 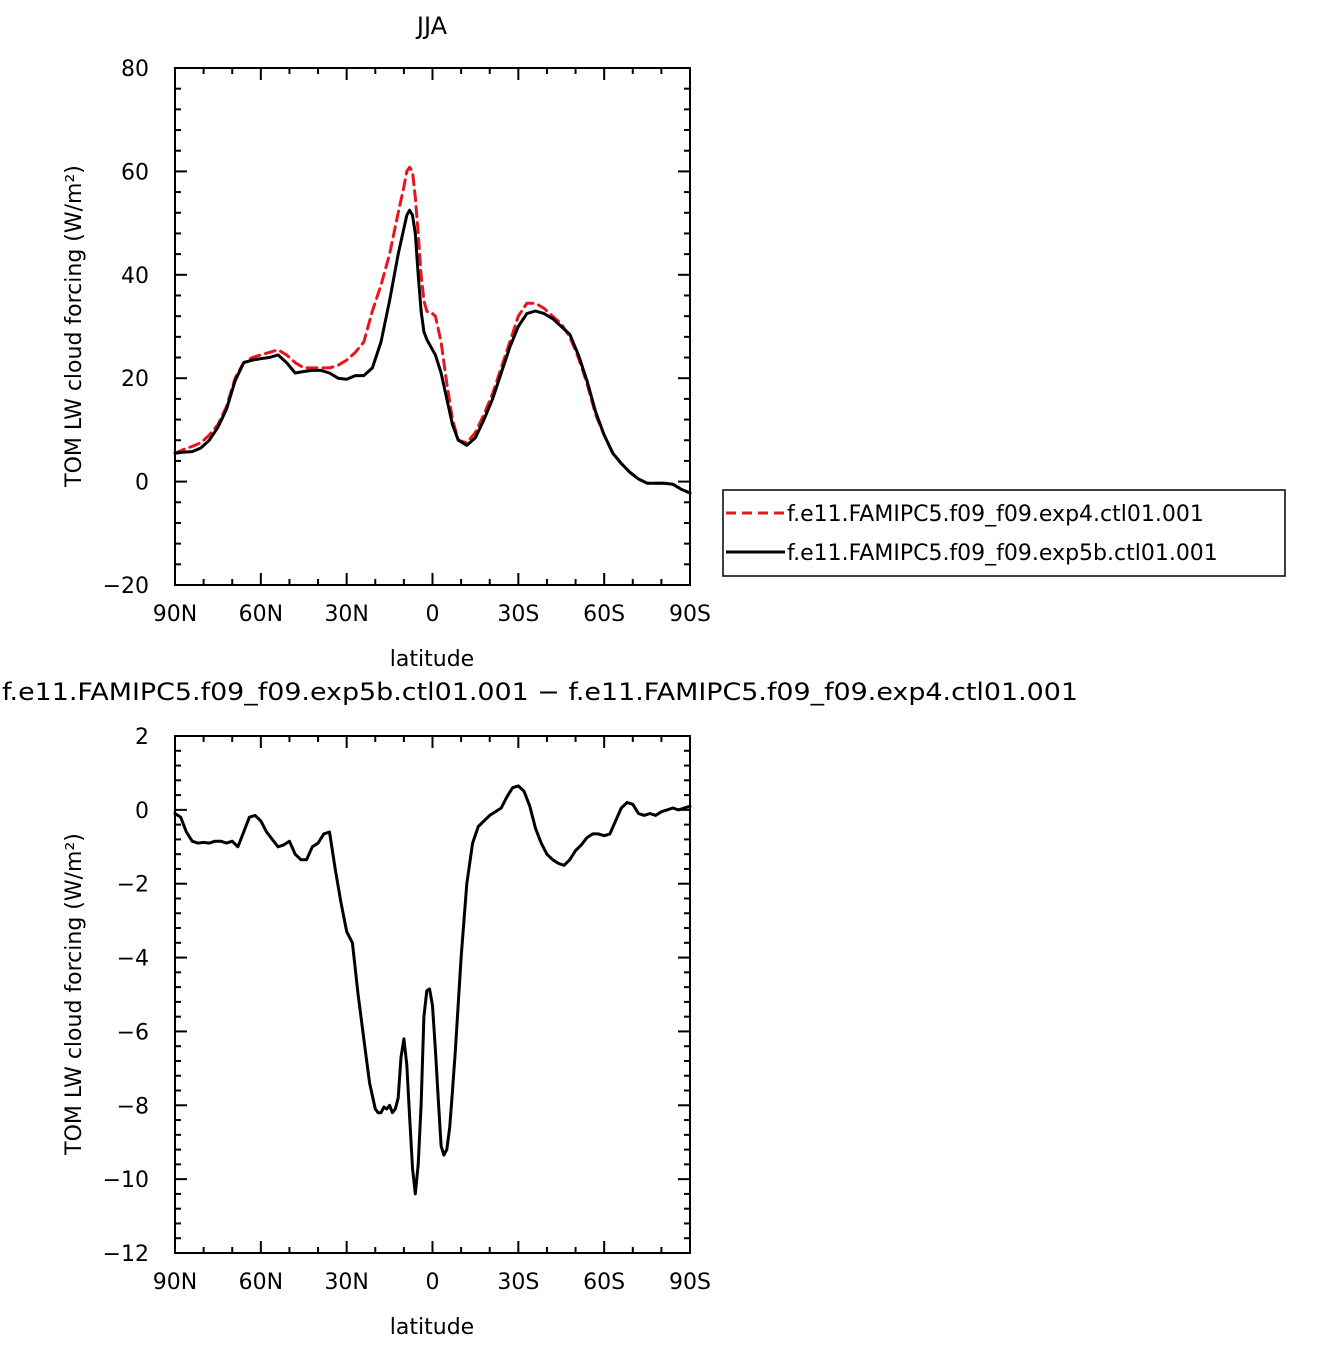 I want to click on bottom-plot-frame, so click(x=432, y=994).